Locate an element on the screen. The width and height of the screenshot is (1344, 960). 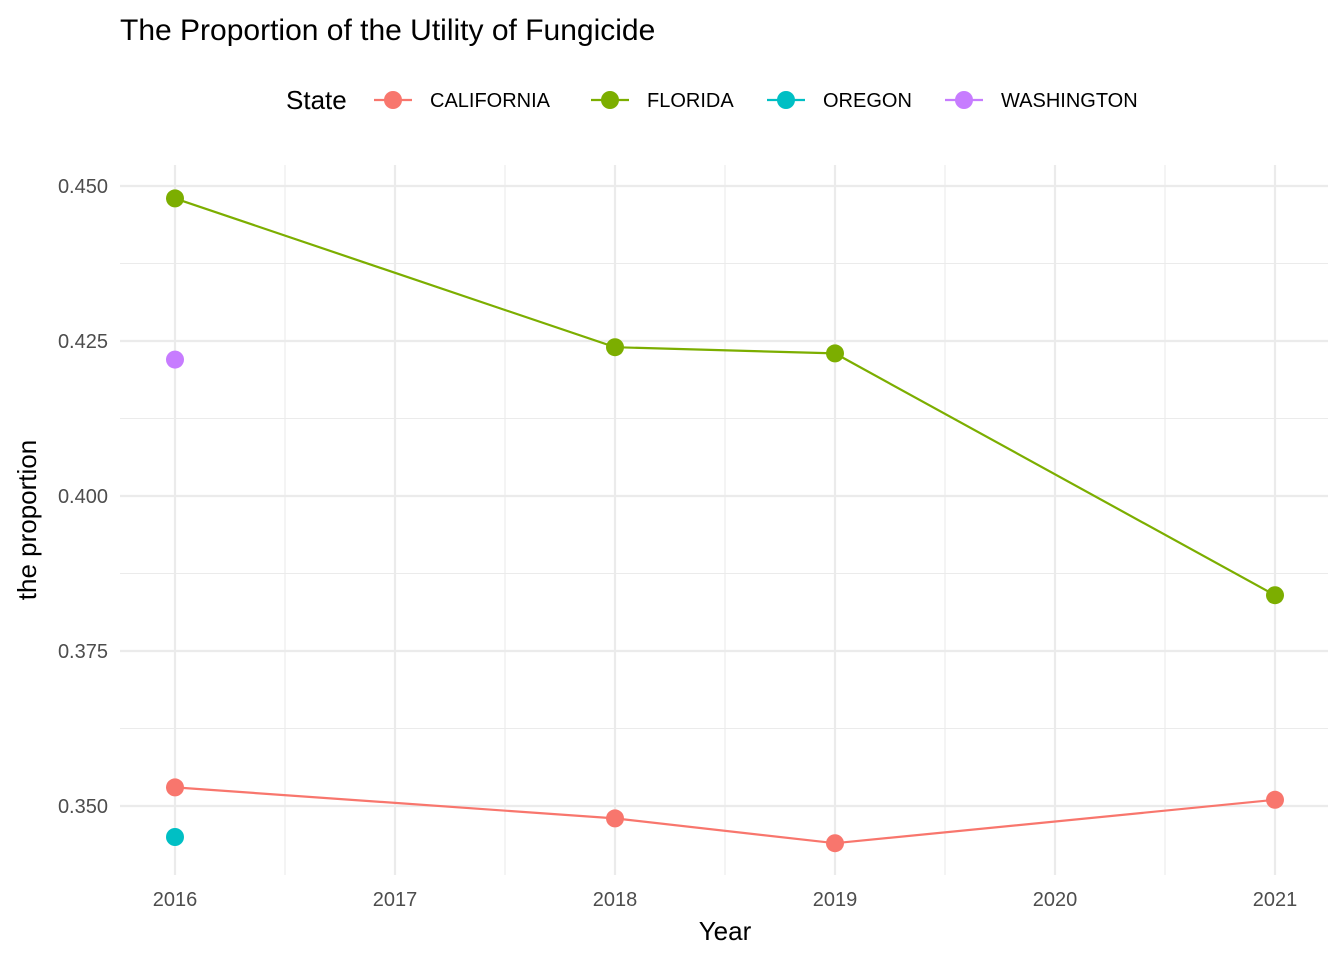
legend-label-florida: FLORIDA is located at coordinates (690, 101).